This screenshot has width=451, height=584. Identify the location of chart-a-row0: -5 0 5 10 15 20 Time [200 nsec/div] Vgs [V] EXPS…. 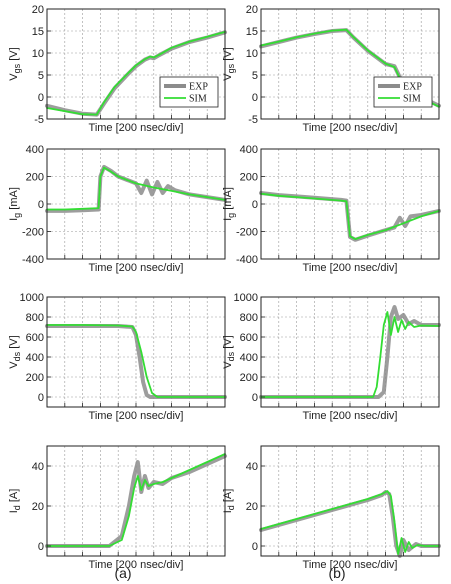
(117, 69).